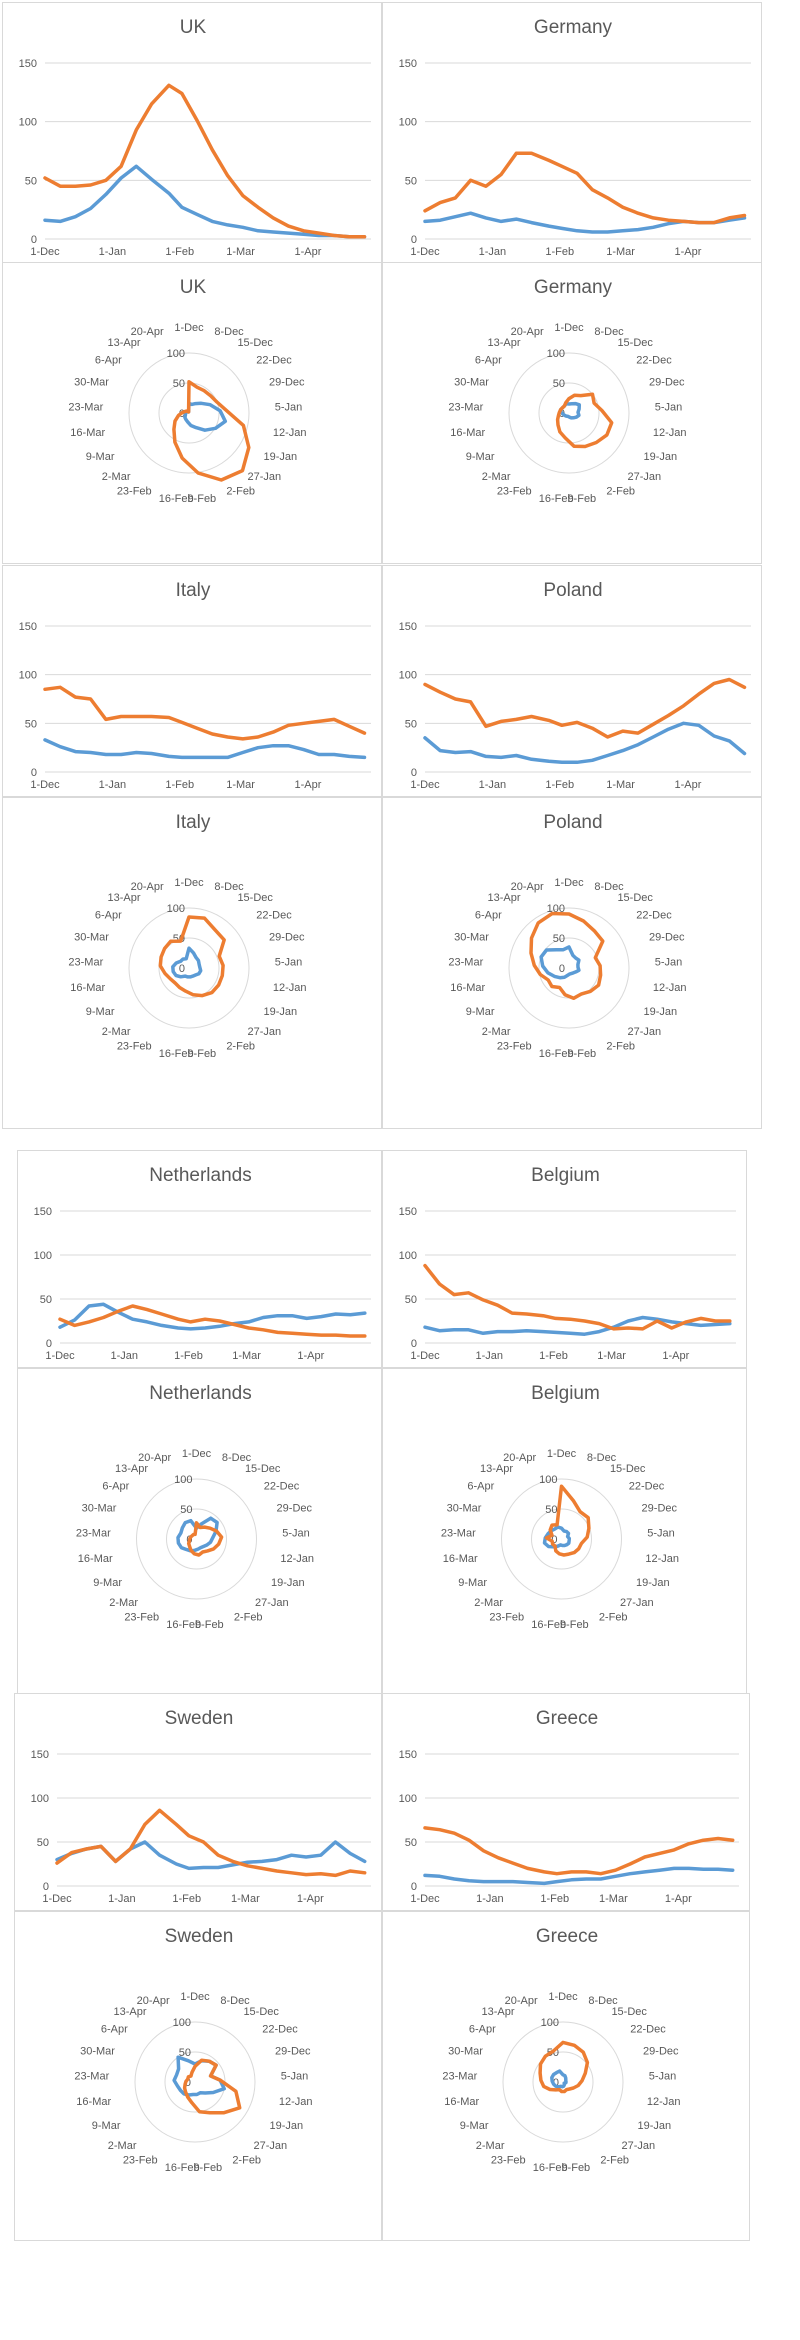 Image resolution: width=800 pixels, height=2340 pixels. What do you see at coordinates (297, 1559) in the screenshot?
I see `radar-spoke-label: 12-Jan` at bounding box center [297, 1559].